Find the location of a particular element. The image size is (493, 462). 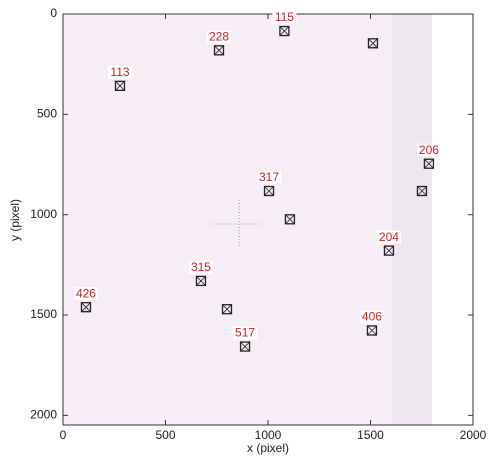

point-label: 517 is located at coordinates (245, 333).